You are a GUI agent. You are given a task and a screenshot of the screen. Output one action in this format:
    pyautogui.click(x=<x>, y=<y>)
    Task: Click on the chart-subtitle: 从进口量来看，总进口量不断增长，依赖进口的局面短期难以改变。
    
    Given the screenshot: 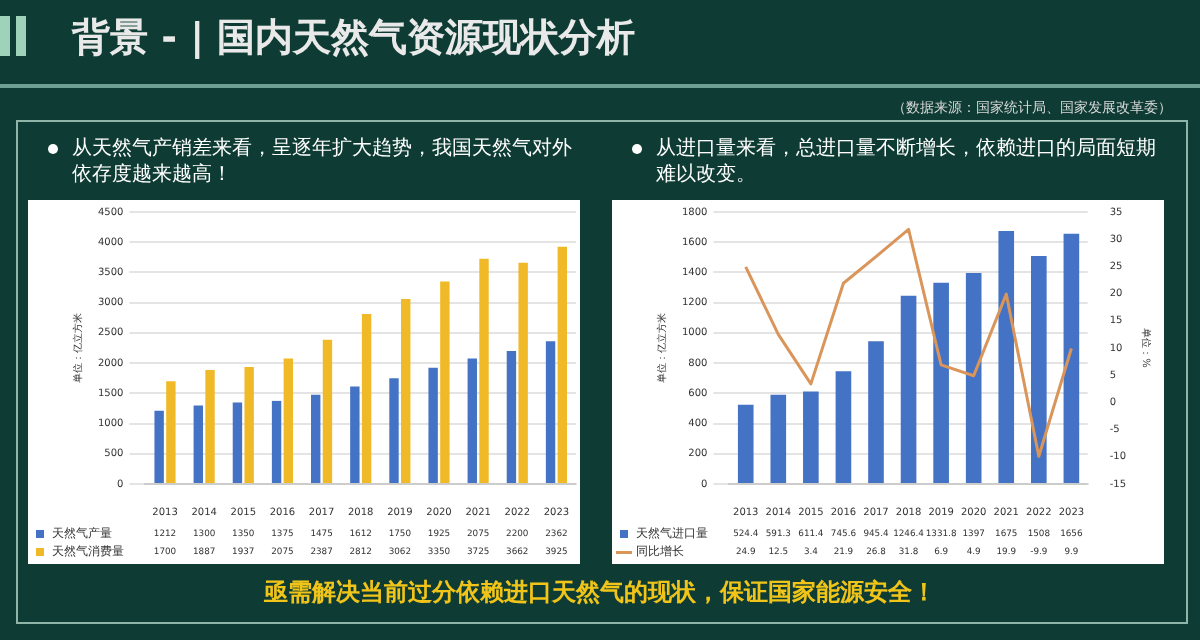 What is the action you would take?
    pyautogui.click(x=906, y=162)
    